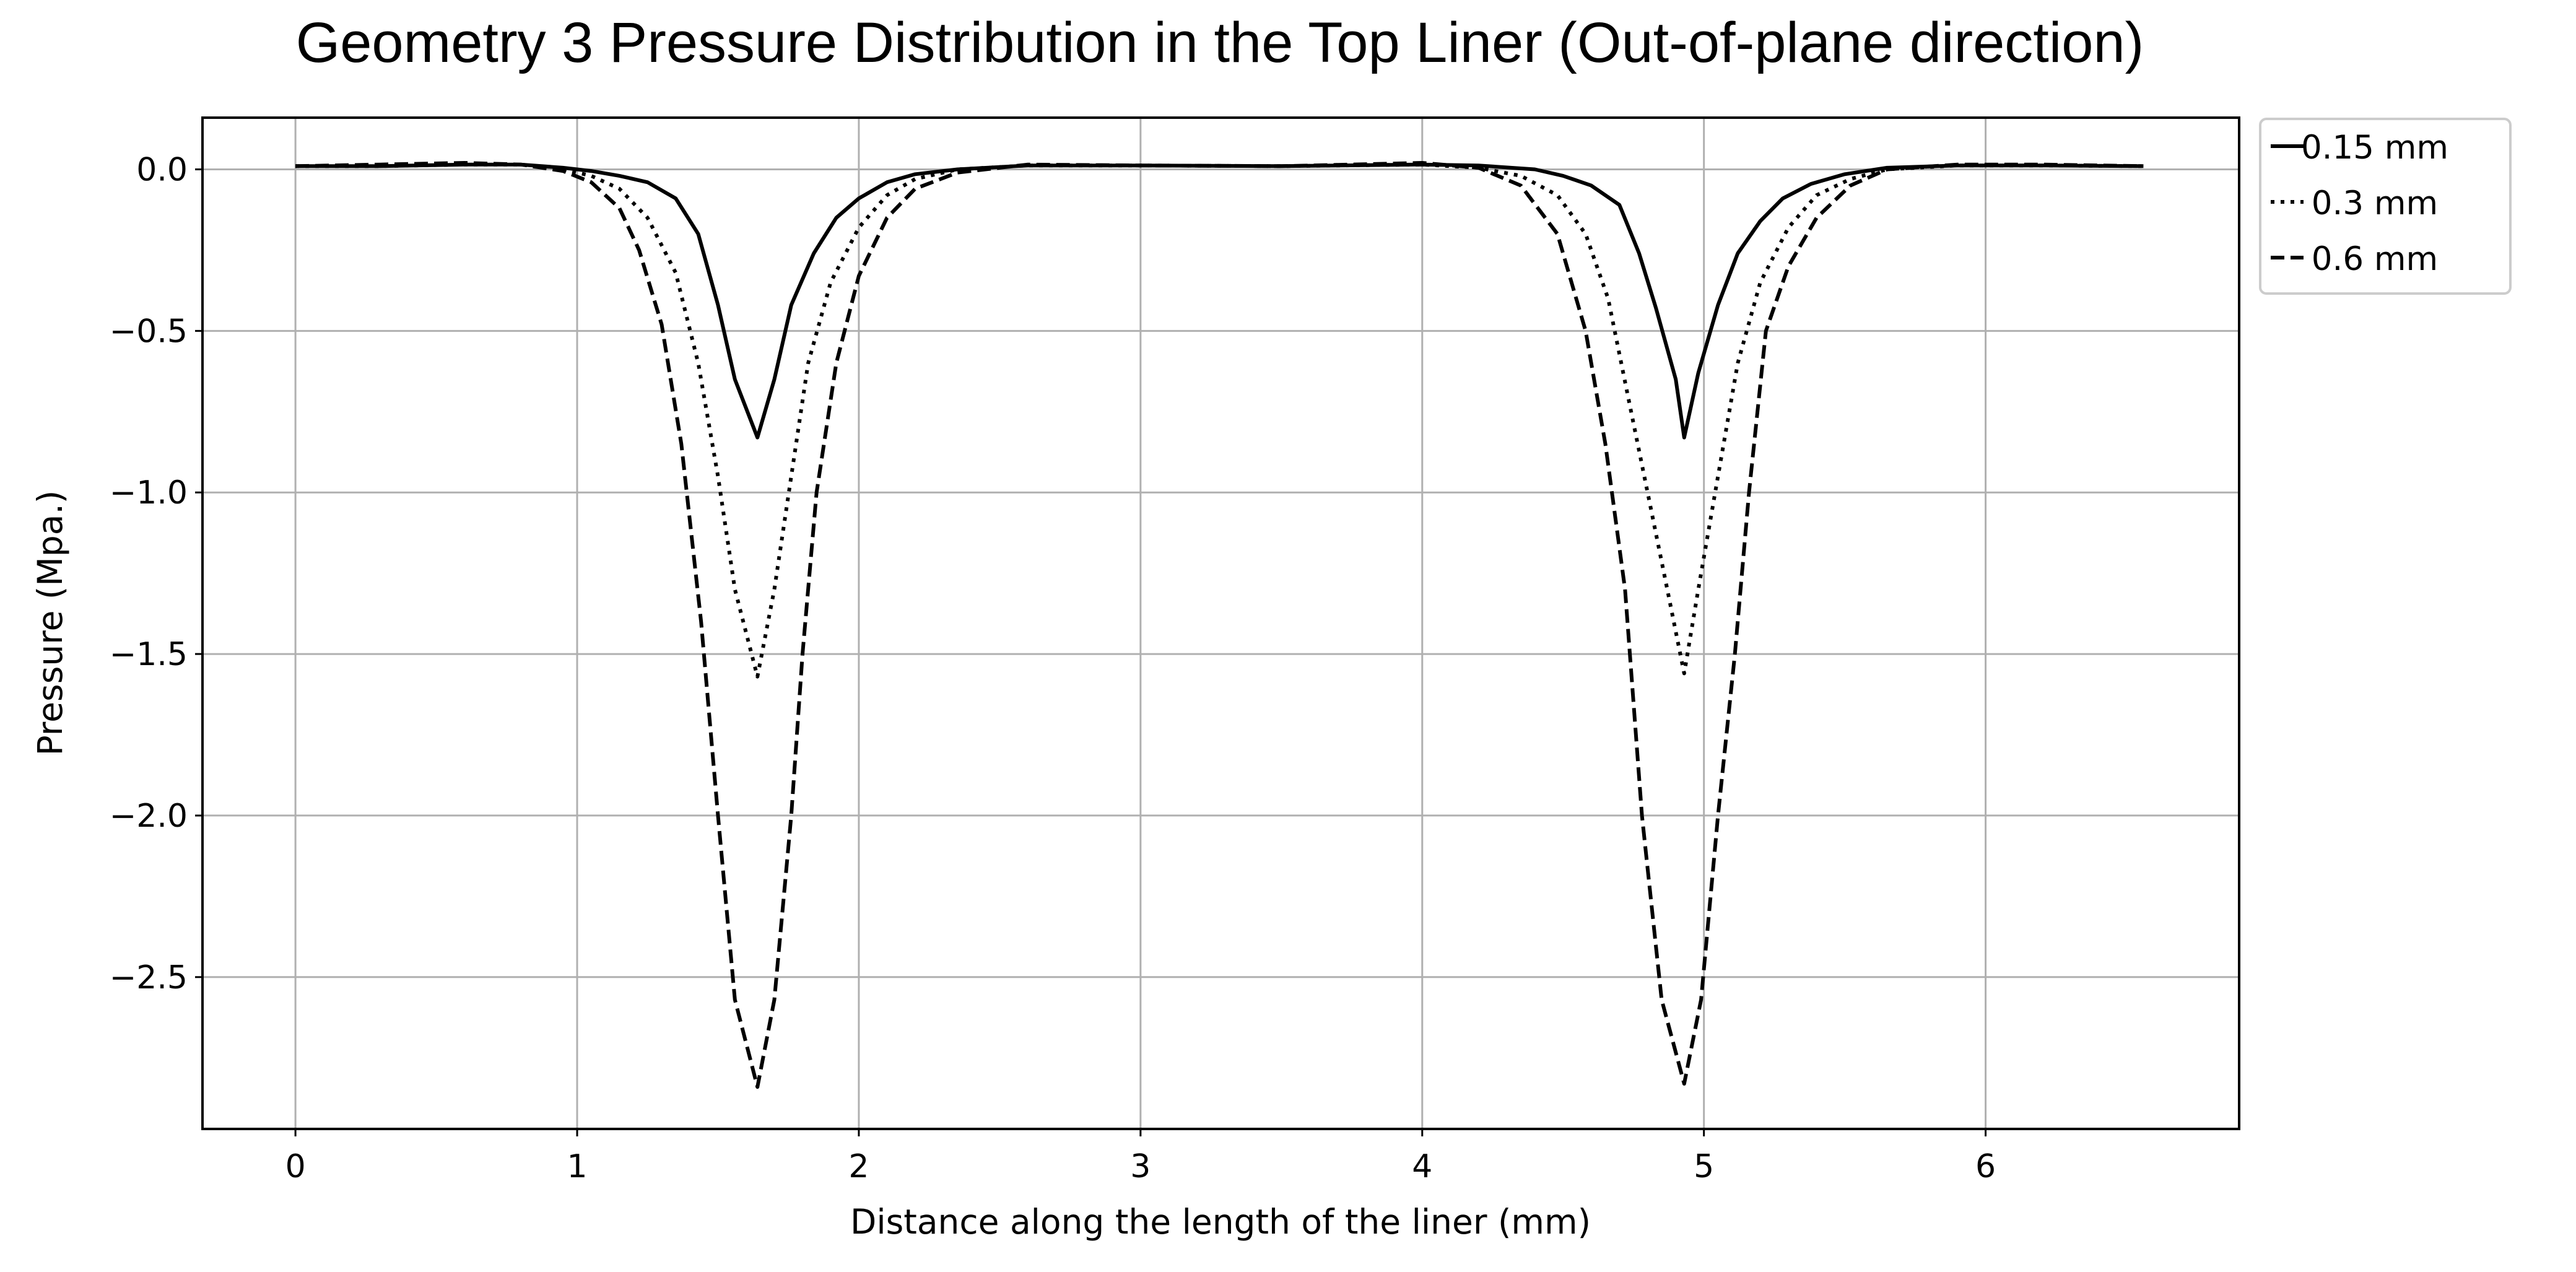 Image resolution: width=2576 pixels, height=1272 pixels. I want to click on x-tick-label: 1, so click(577, 1166).